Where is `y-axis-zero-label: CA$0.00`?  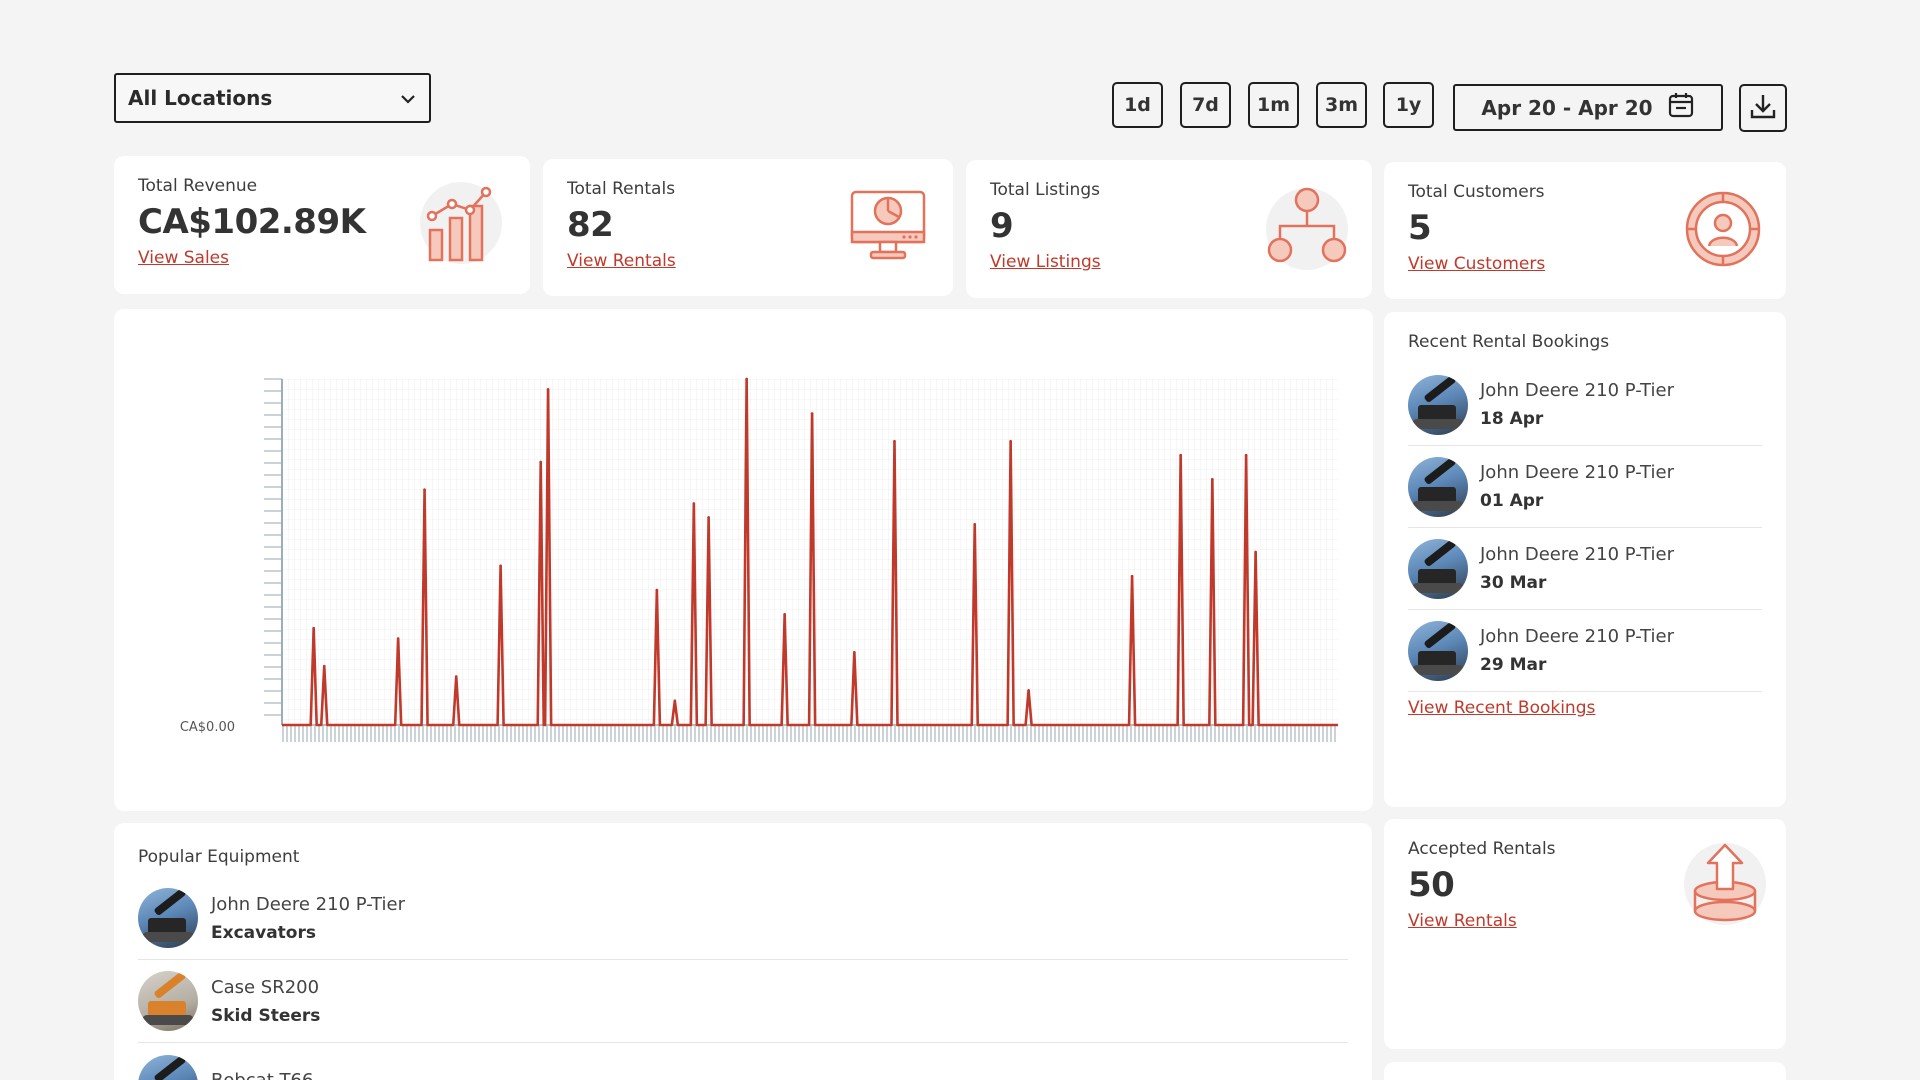 y-axis-zero-label: CA$0.00 is located at coordinates (207, 727).